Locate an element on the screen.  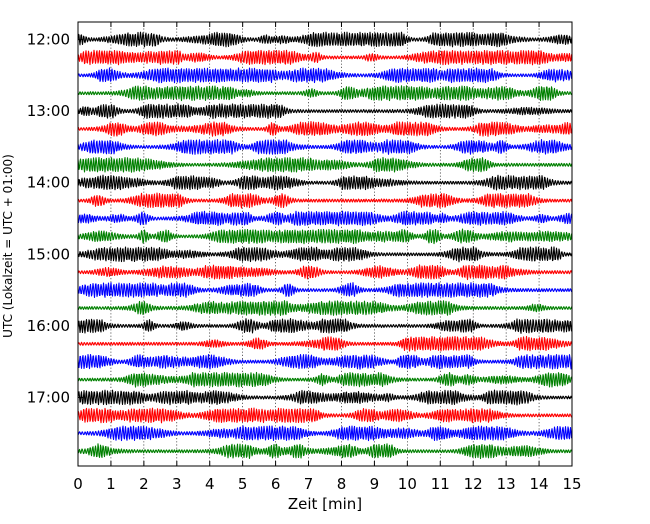
x-tick-label: 1 is located at coordinates (111, 484).